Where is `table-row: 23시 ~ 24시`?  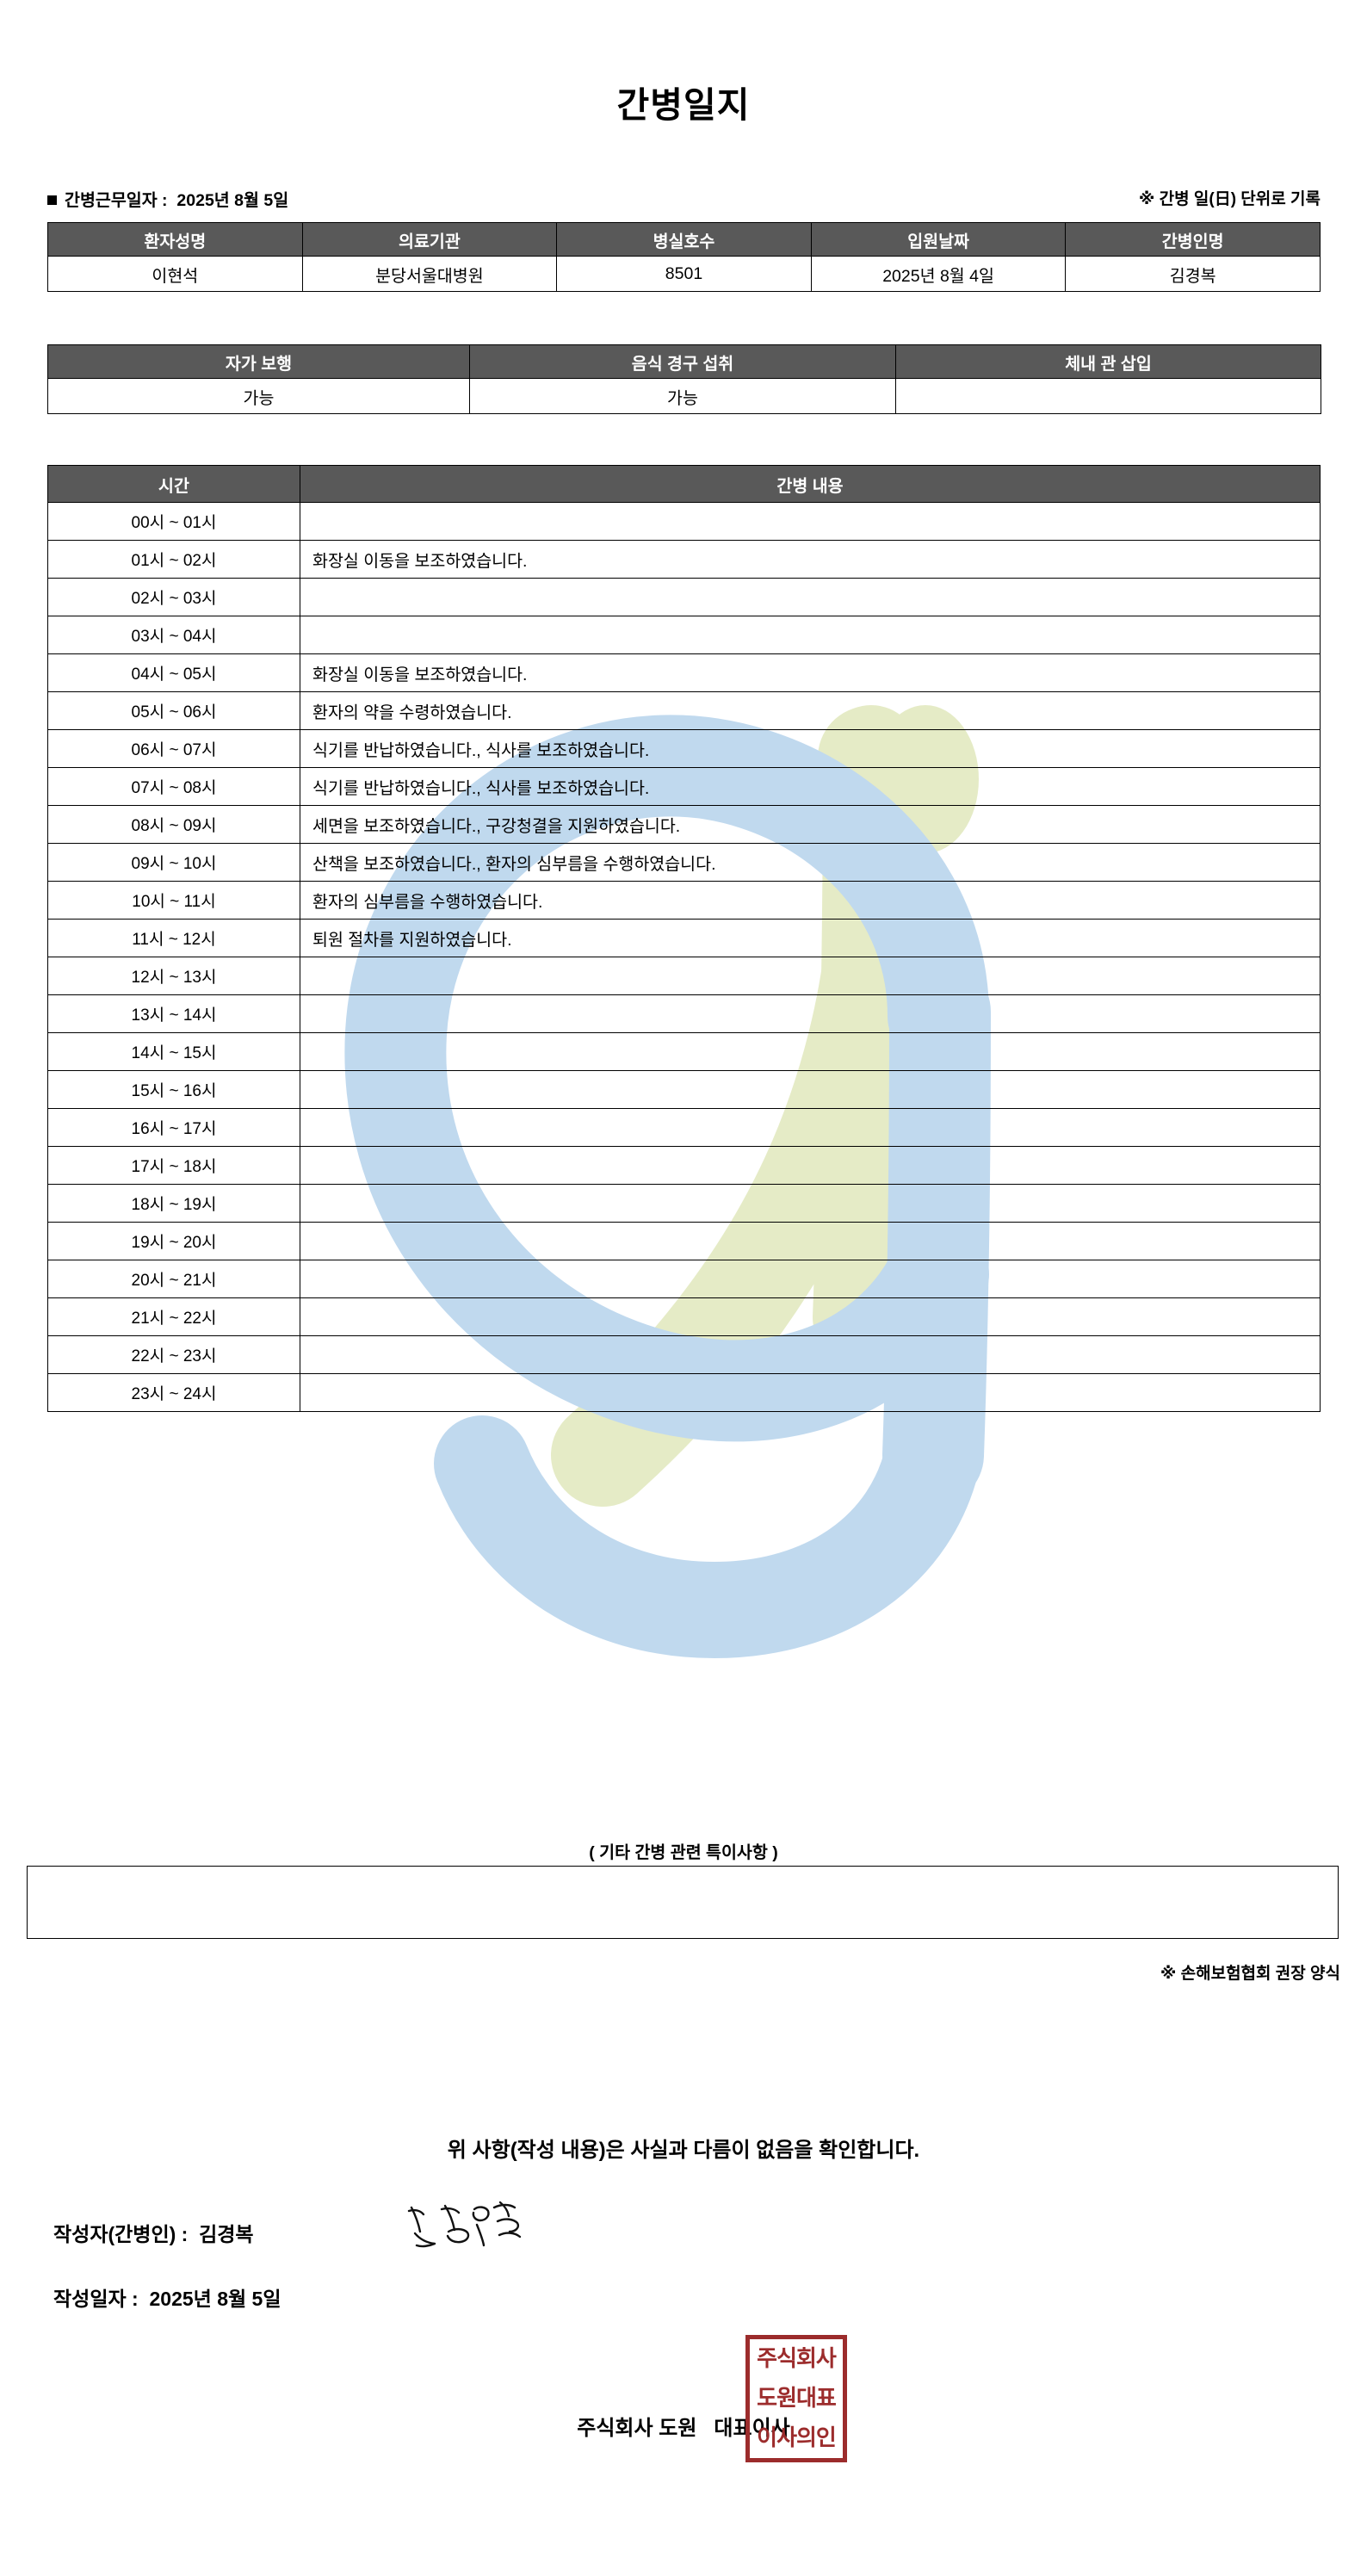 table-row: 23시 ~ 24시 is located at coordinates (684, 1393).